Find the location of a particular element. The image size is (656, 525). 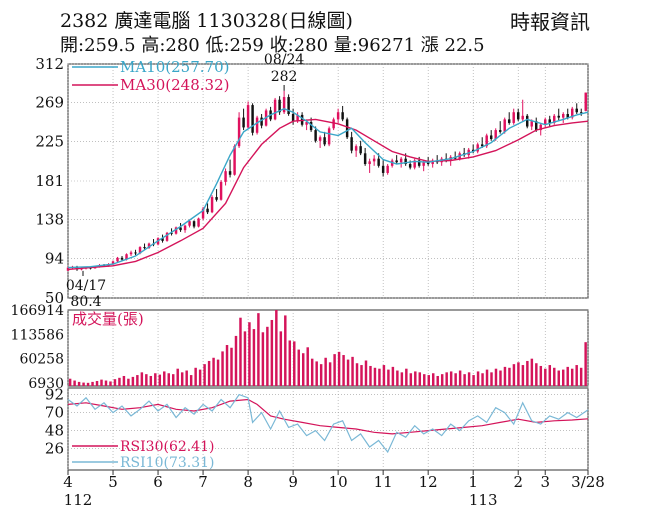

price-tick-label: 312 is located at coordinates (49, 64).